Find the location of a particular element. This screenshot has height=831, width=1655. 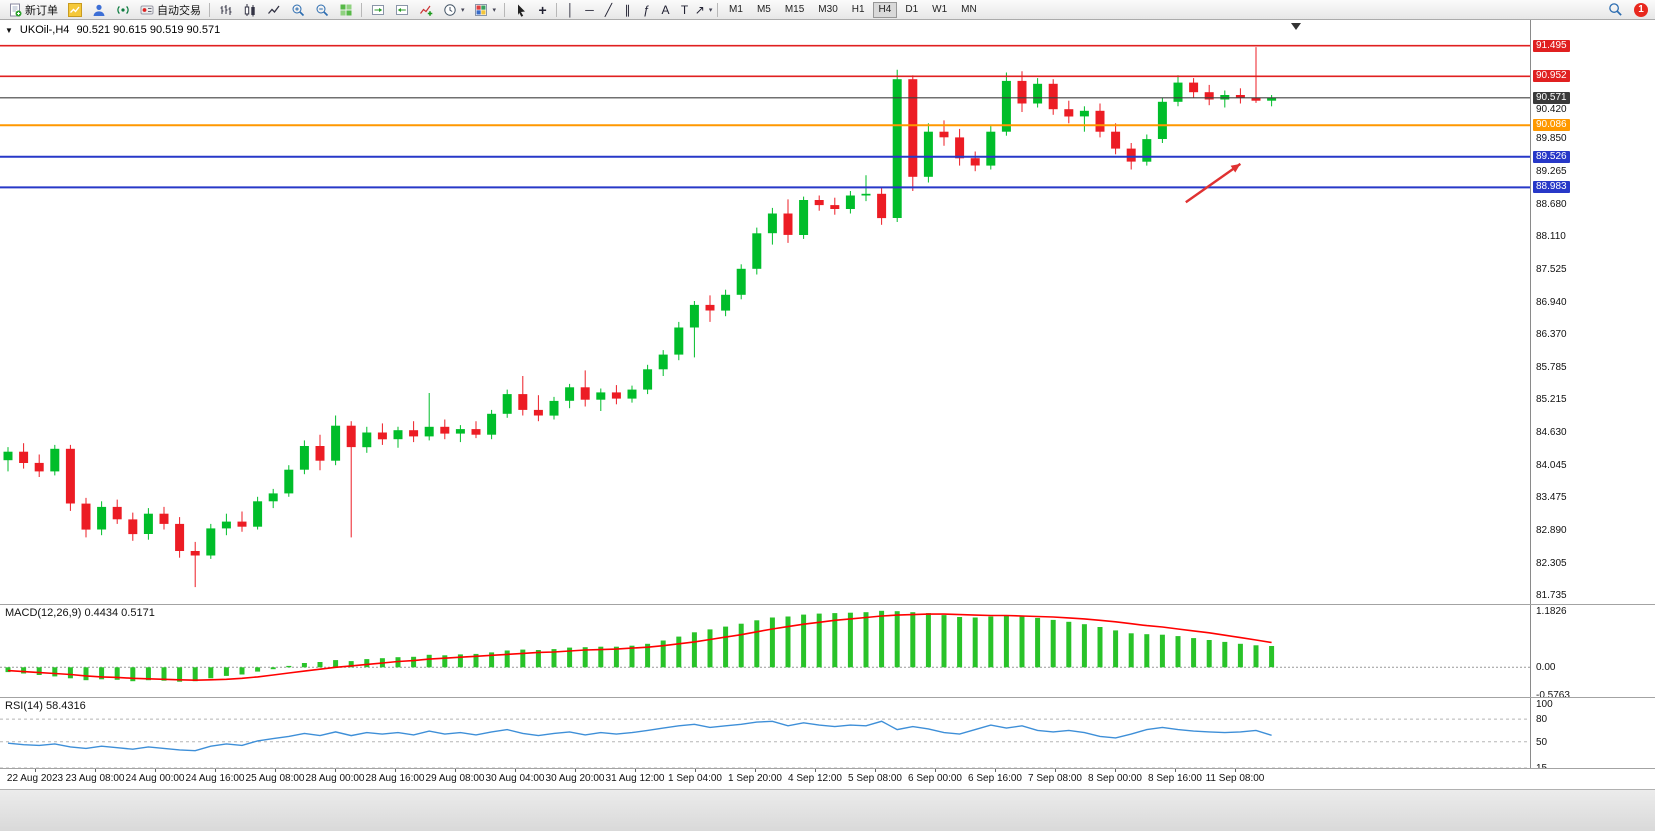

indicators-button is located at coordinates (425, 10).